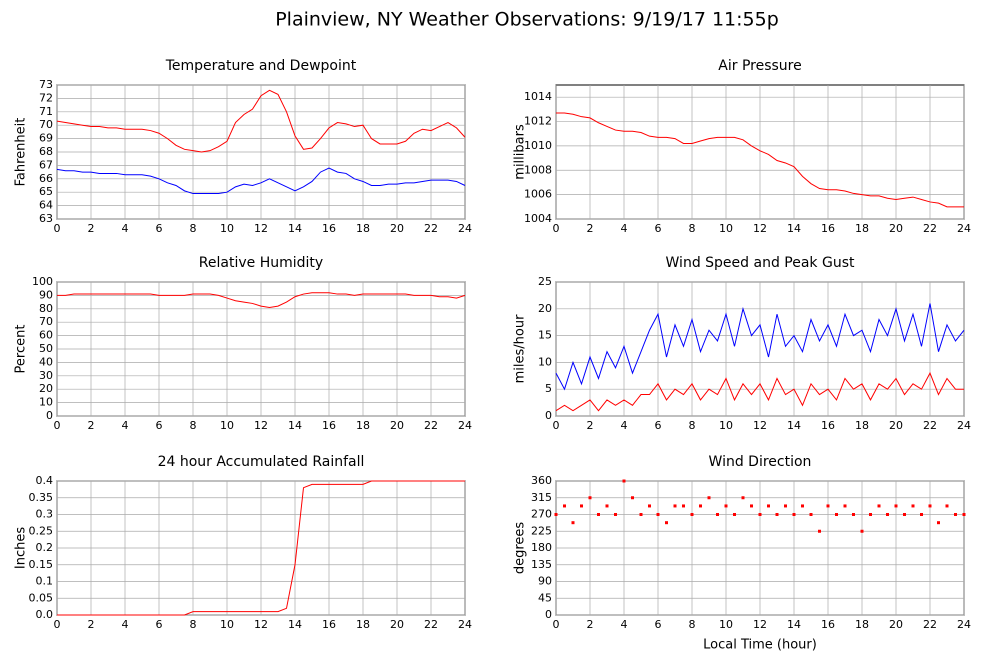  What do you see at coordinates (46, 361) in the screenshot?
I see `y-tick-label: 40` at bounding box center [46, 361].